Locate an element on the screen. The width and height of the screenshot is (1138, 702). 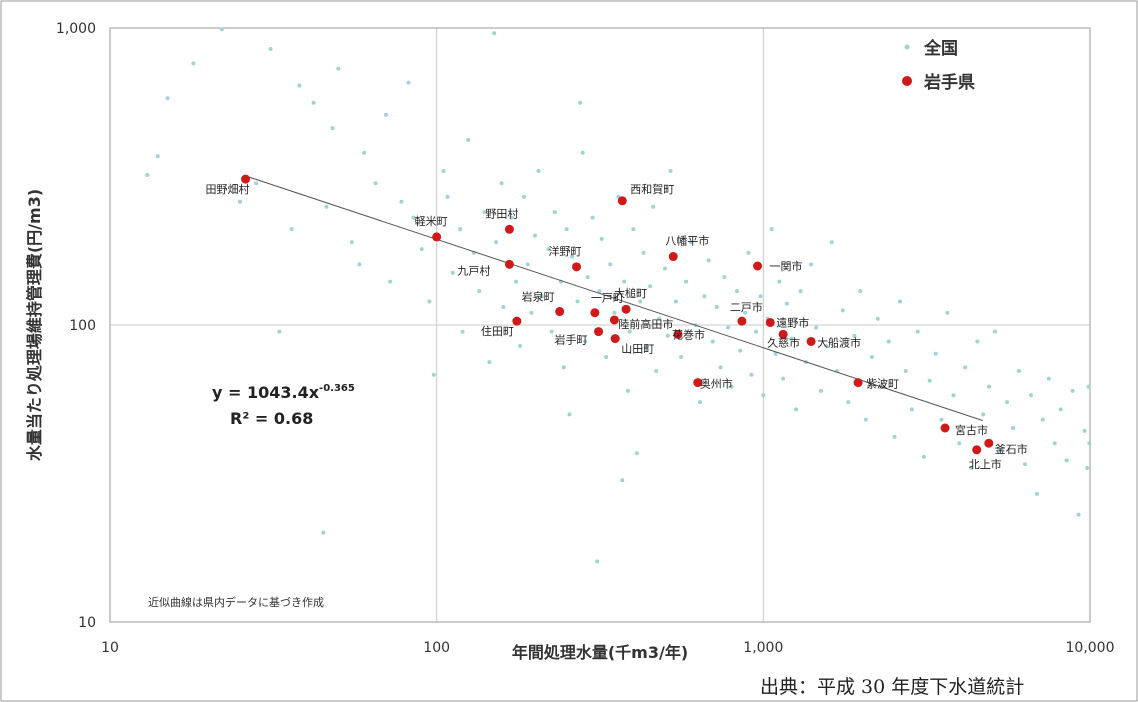
x-tick-label: 10,000 is located at coordinates (1090, 648).